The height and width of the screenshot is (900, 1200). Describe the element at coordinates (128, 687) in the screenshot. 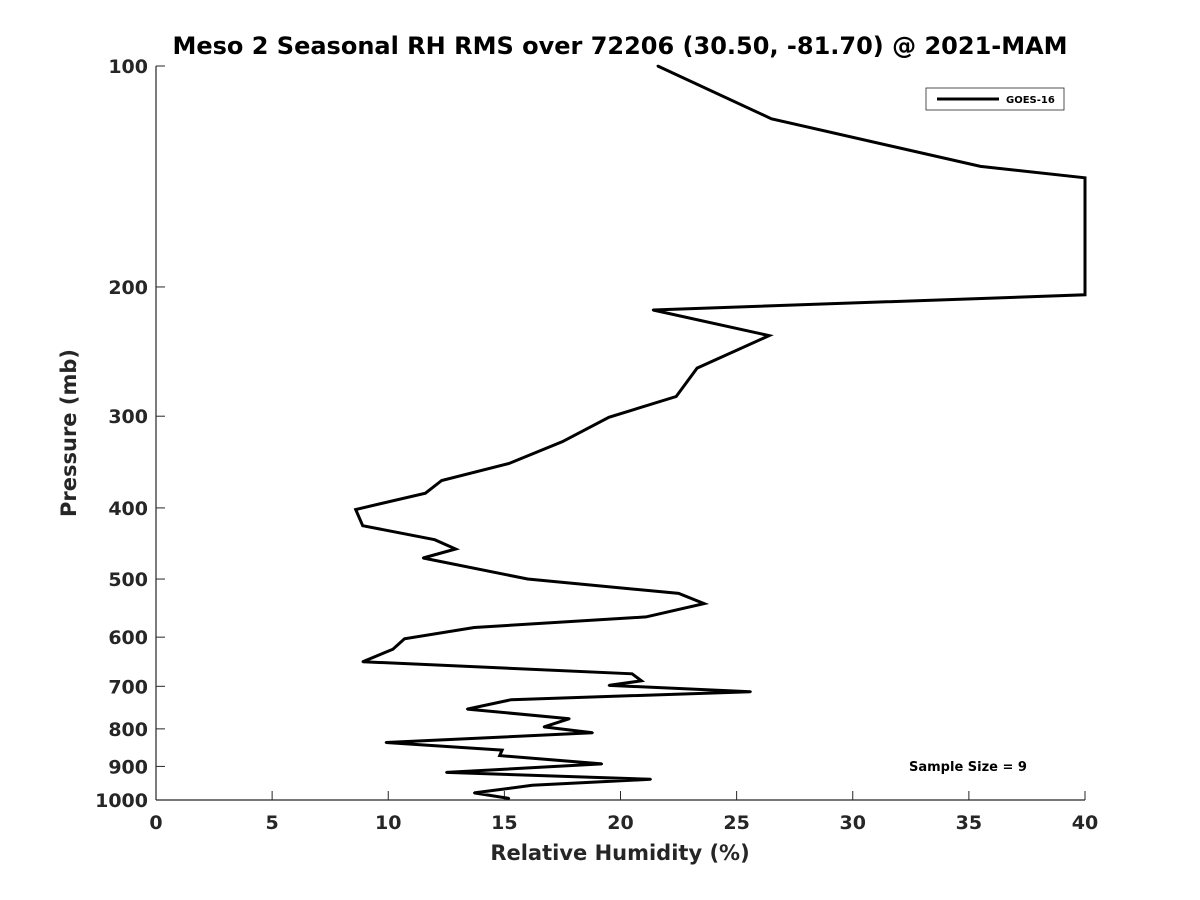

I see `y-tick-label: 700` at that location.